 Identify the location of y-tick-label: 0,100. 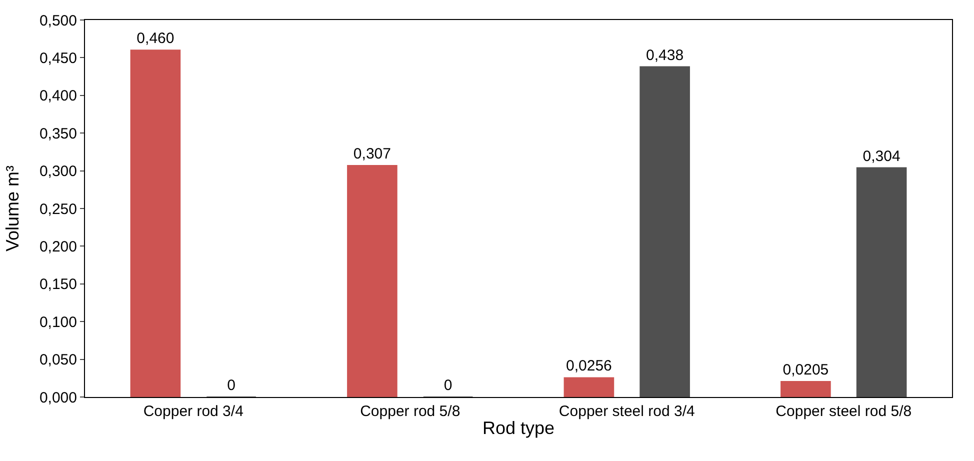
(58, 322).